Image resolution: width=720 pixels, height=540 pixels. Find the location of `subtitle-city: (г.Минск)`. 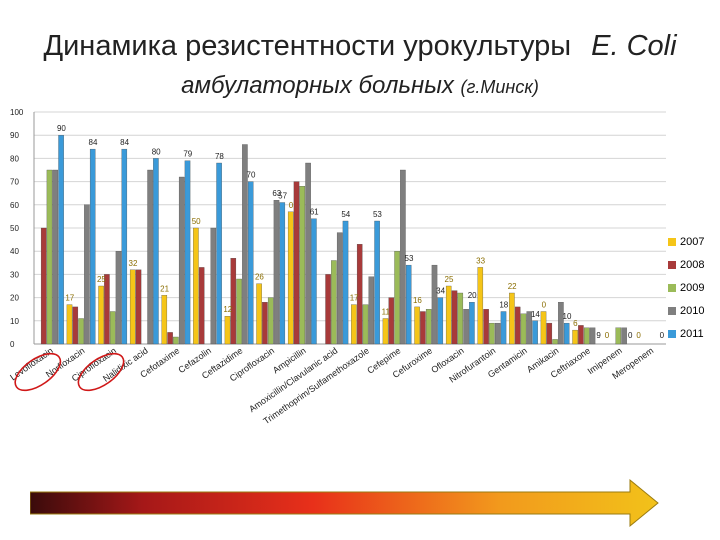

subtitle-city: (г.Минск) is located at coordinates (499, 87).